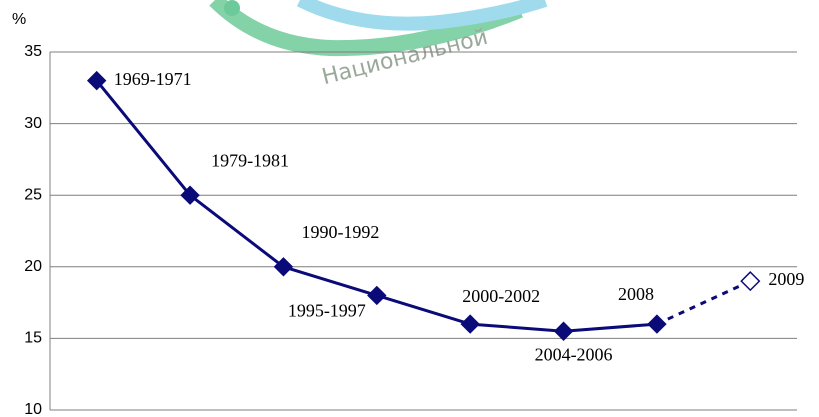 The width and height of the screenshot is (819, 417). What do you see at coordinates (340, 232) in the screenshot?
I see `point-label: 1990-1992` at bounding box center [340, 232].